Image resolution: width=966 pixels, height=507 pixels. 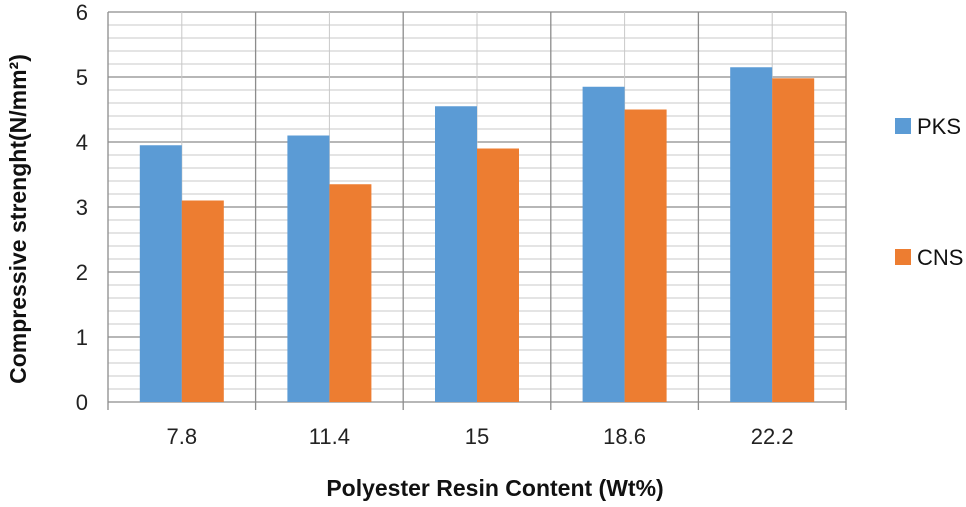 I want to click on y-tick-label: 1, so click(x=82, y=337).